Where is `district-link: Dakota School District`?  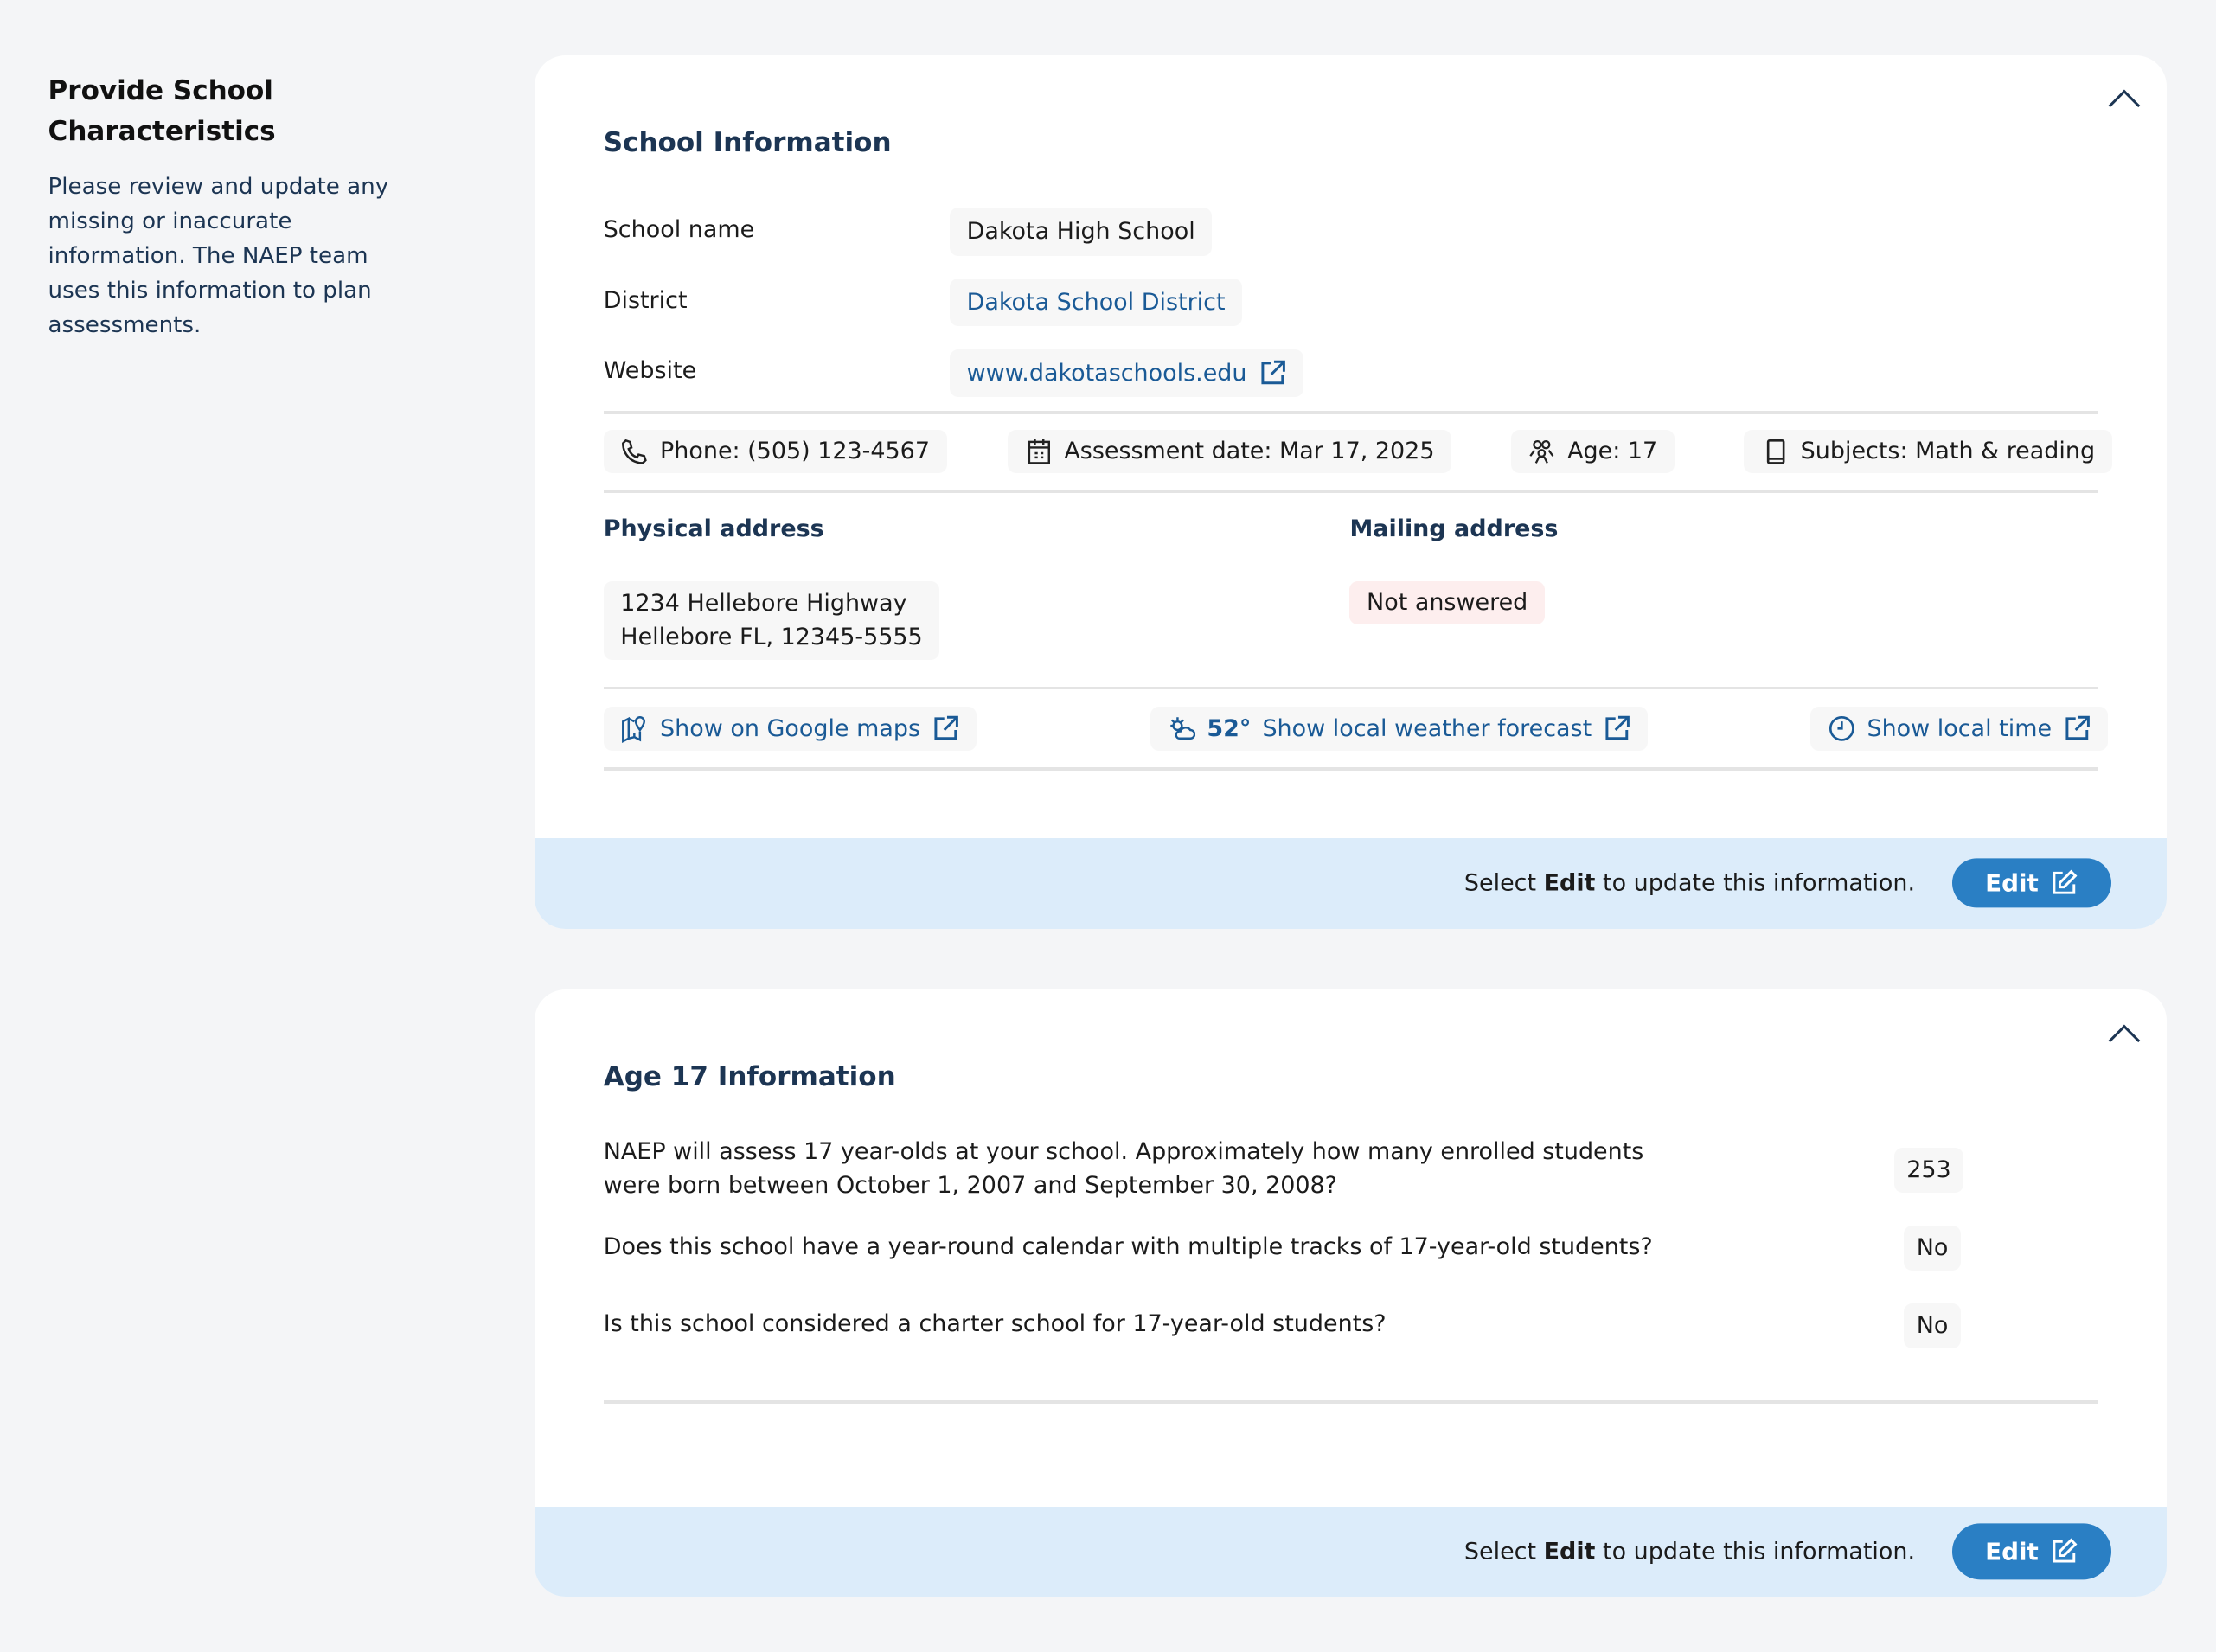
district-link: Dakota School District is located at coordinates (1096, 302).